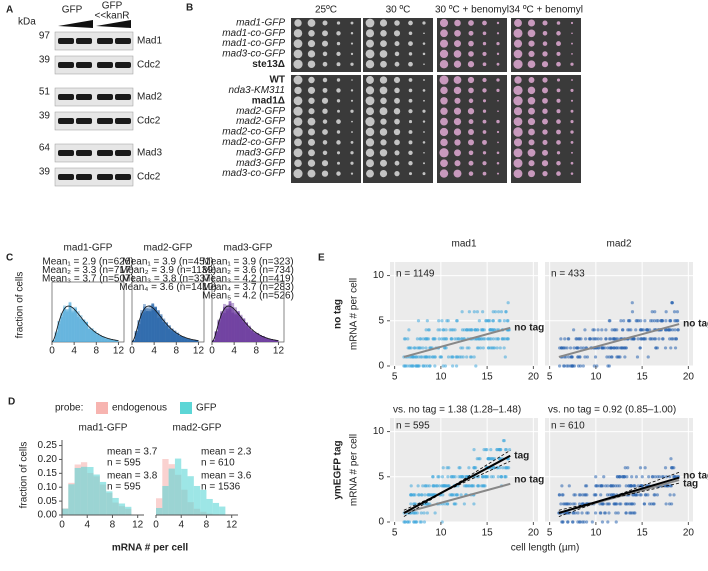  What do you see at coordinates (48, 445) in the screenshot?
I see `y-tick-label: 0.25` at bounding box center [48, 445].